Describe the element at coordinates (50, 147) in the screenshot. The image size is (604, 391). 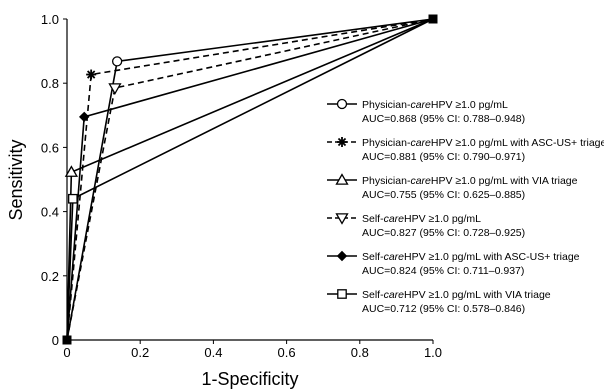
I see `y-tick-label: 0.6` at that location.